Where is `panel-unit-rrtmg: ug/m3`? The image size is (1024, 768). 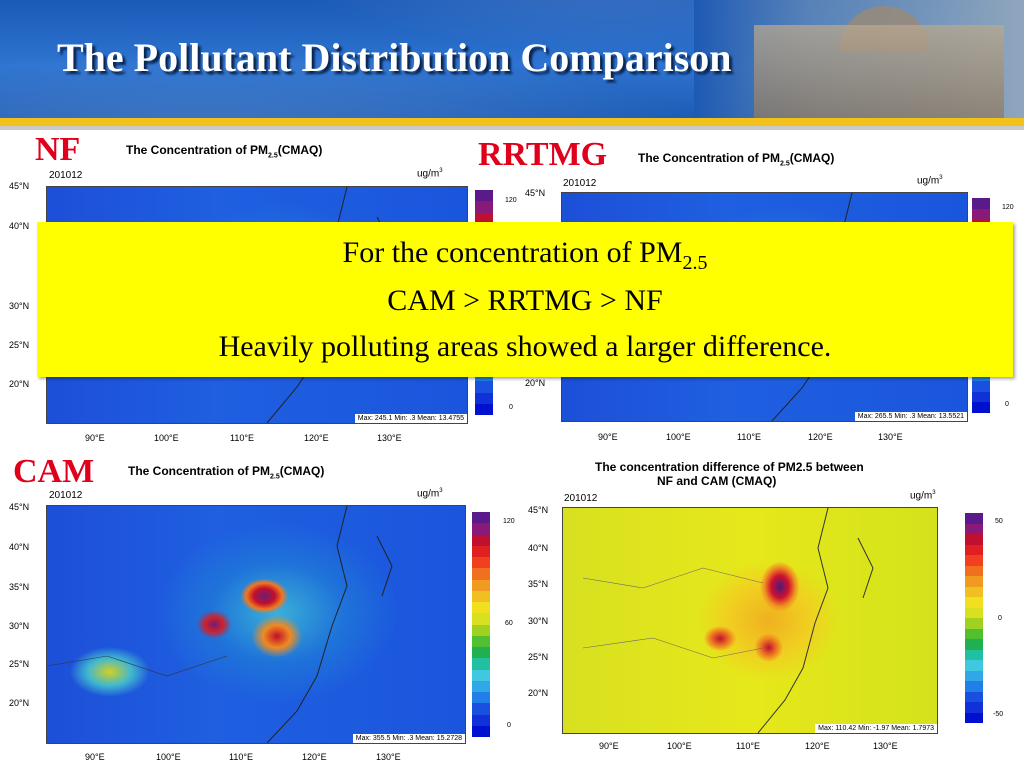
panel-unit-rrtmg: ug/m3 is located at coordinates (930, 181).